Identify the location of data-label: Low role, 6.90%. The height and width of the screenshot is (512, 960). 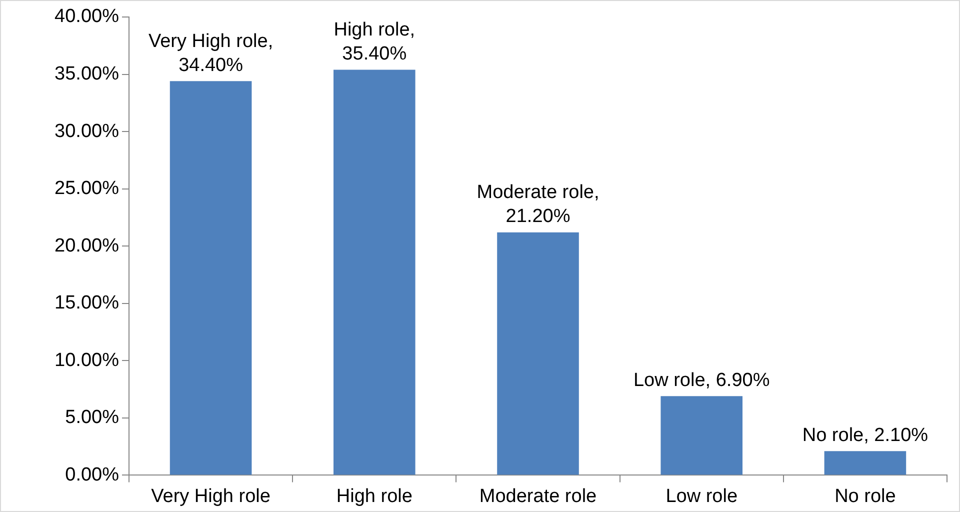
(701, 380).